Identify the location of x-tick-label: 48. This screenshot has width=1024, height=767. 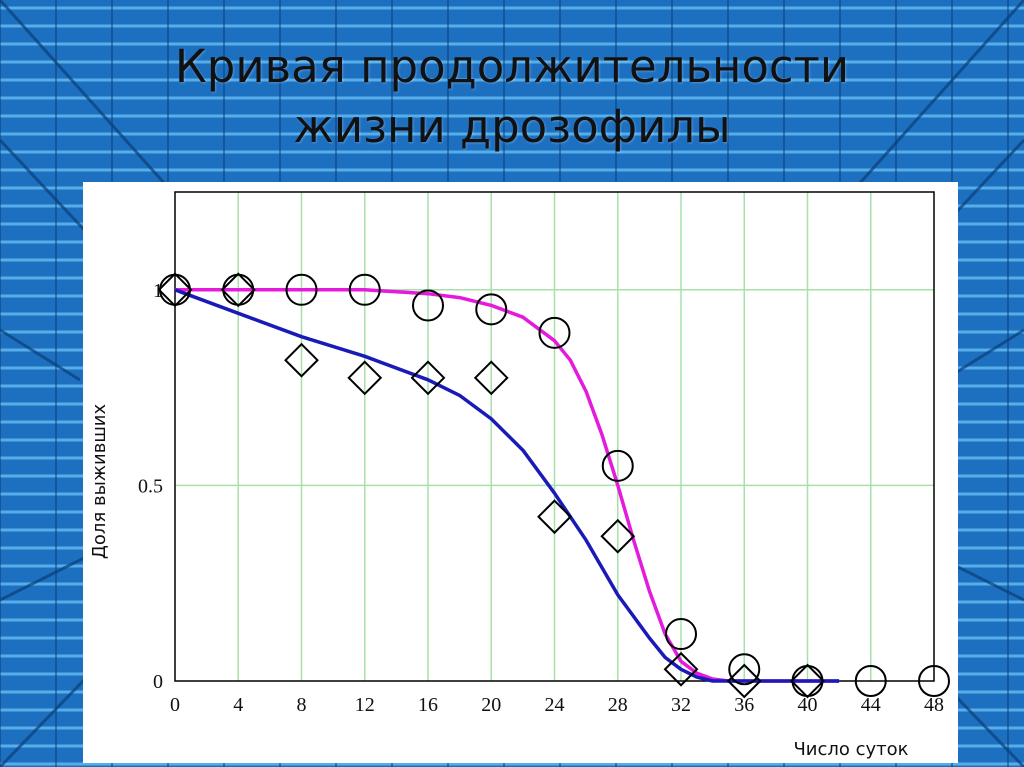
(934, 705).